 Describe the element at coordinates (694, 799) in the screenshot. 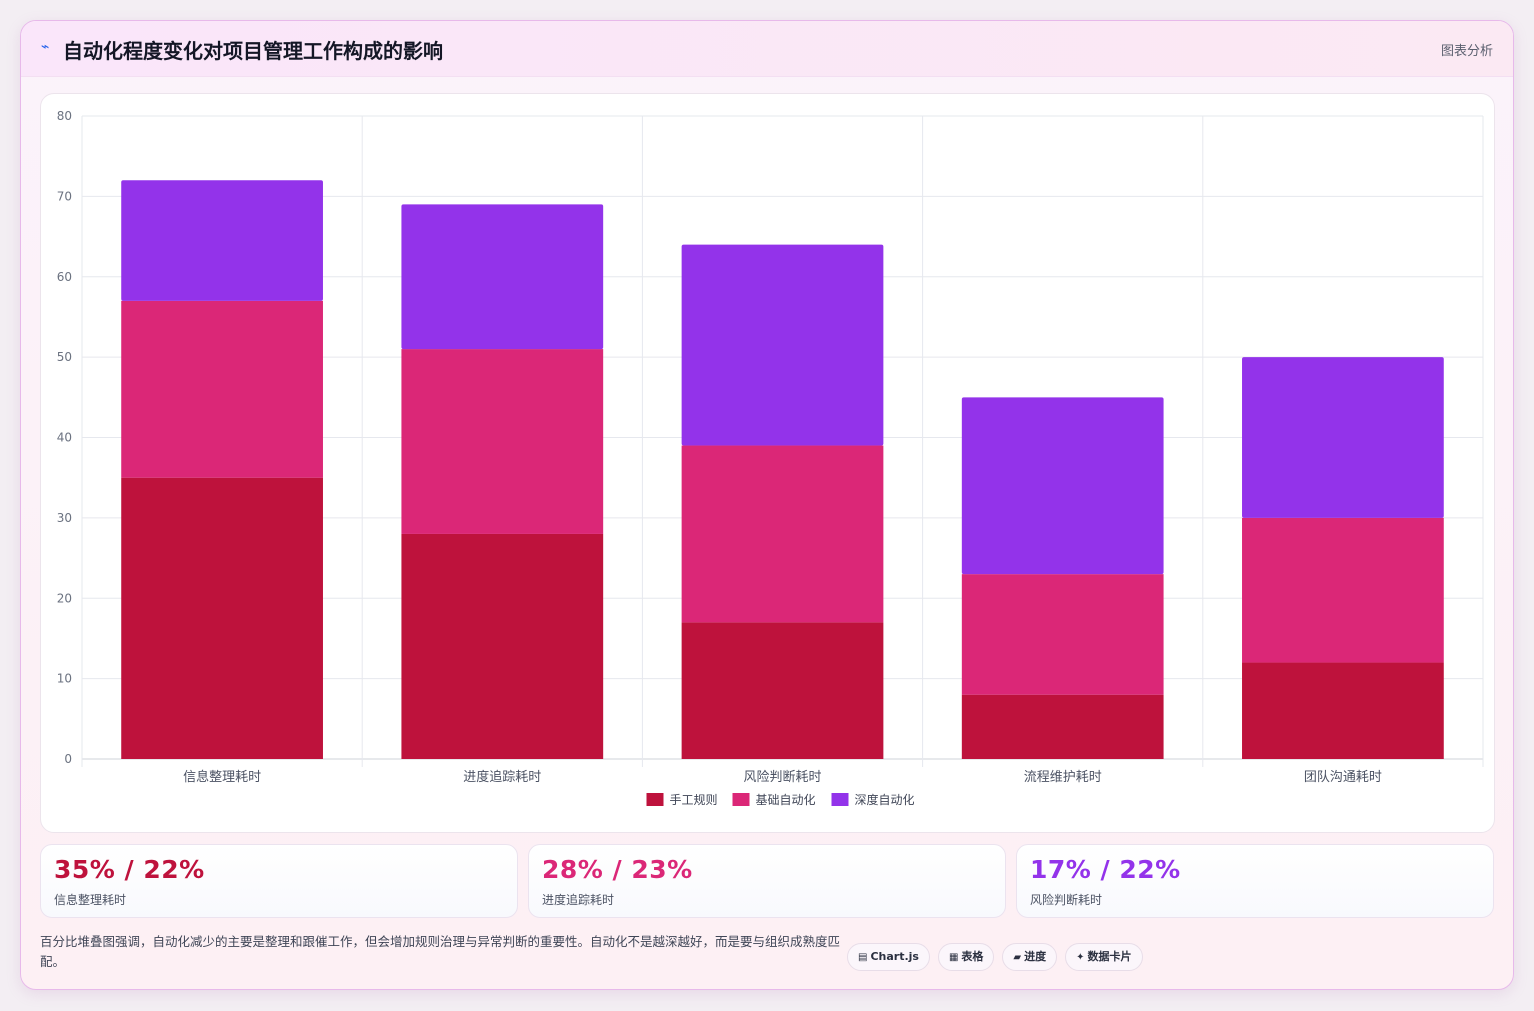

I see `legend-label: 手工规则` at that location.